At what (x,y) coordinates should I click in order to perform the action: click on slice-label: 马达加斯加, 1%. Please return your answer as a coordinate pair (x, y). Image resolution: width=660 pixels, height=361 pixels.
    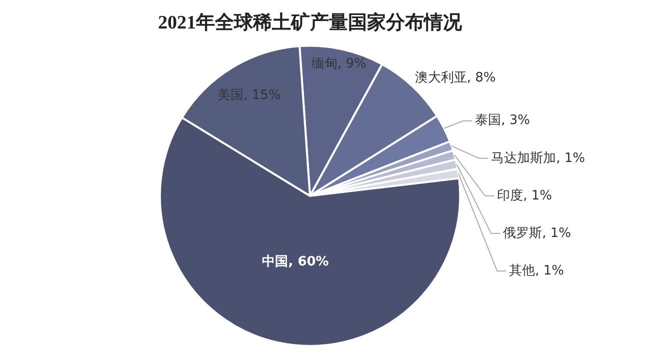
    Looking at the image, I should click on (538, 158).